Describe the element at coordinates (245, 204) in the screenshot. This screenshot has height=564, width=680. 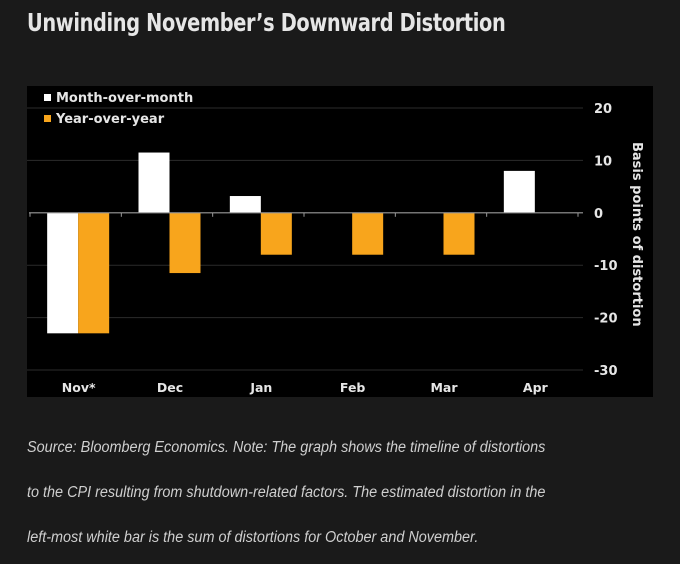
I see `bar-month-over-month-jan` at that location.